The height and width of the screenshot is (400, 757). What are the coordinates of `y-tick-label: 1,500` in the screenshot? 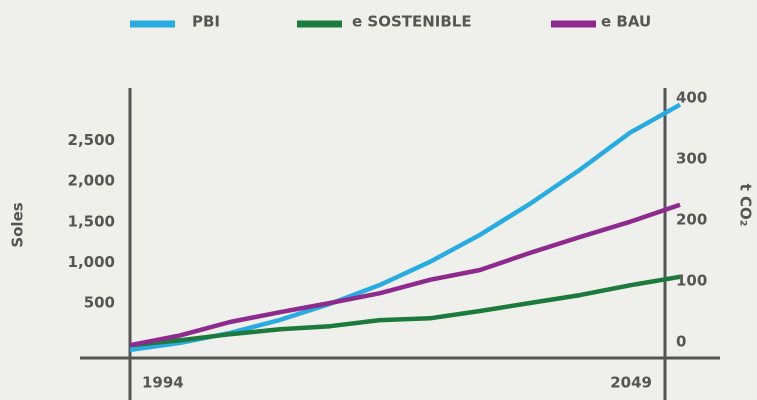 It's located at (91, 221).